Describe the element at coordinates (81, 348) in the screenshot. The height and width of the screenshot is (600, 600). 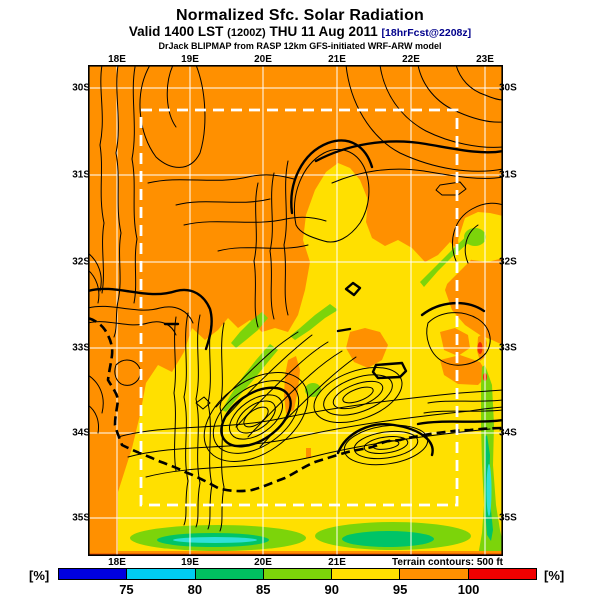
I see `lat-tick-left-33S: 33S` at that location.